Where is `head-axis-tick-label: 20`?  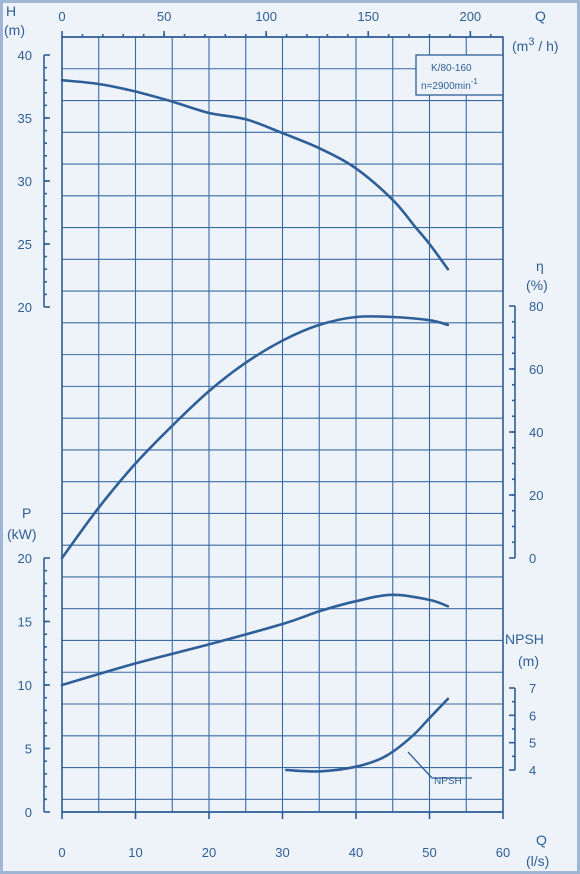 head-axis-tick-label: 20 is located at coordinates (25, 307).